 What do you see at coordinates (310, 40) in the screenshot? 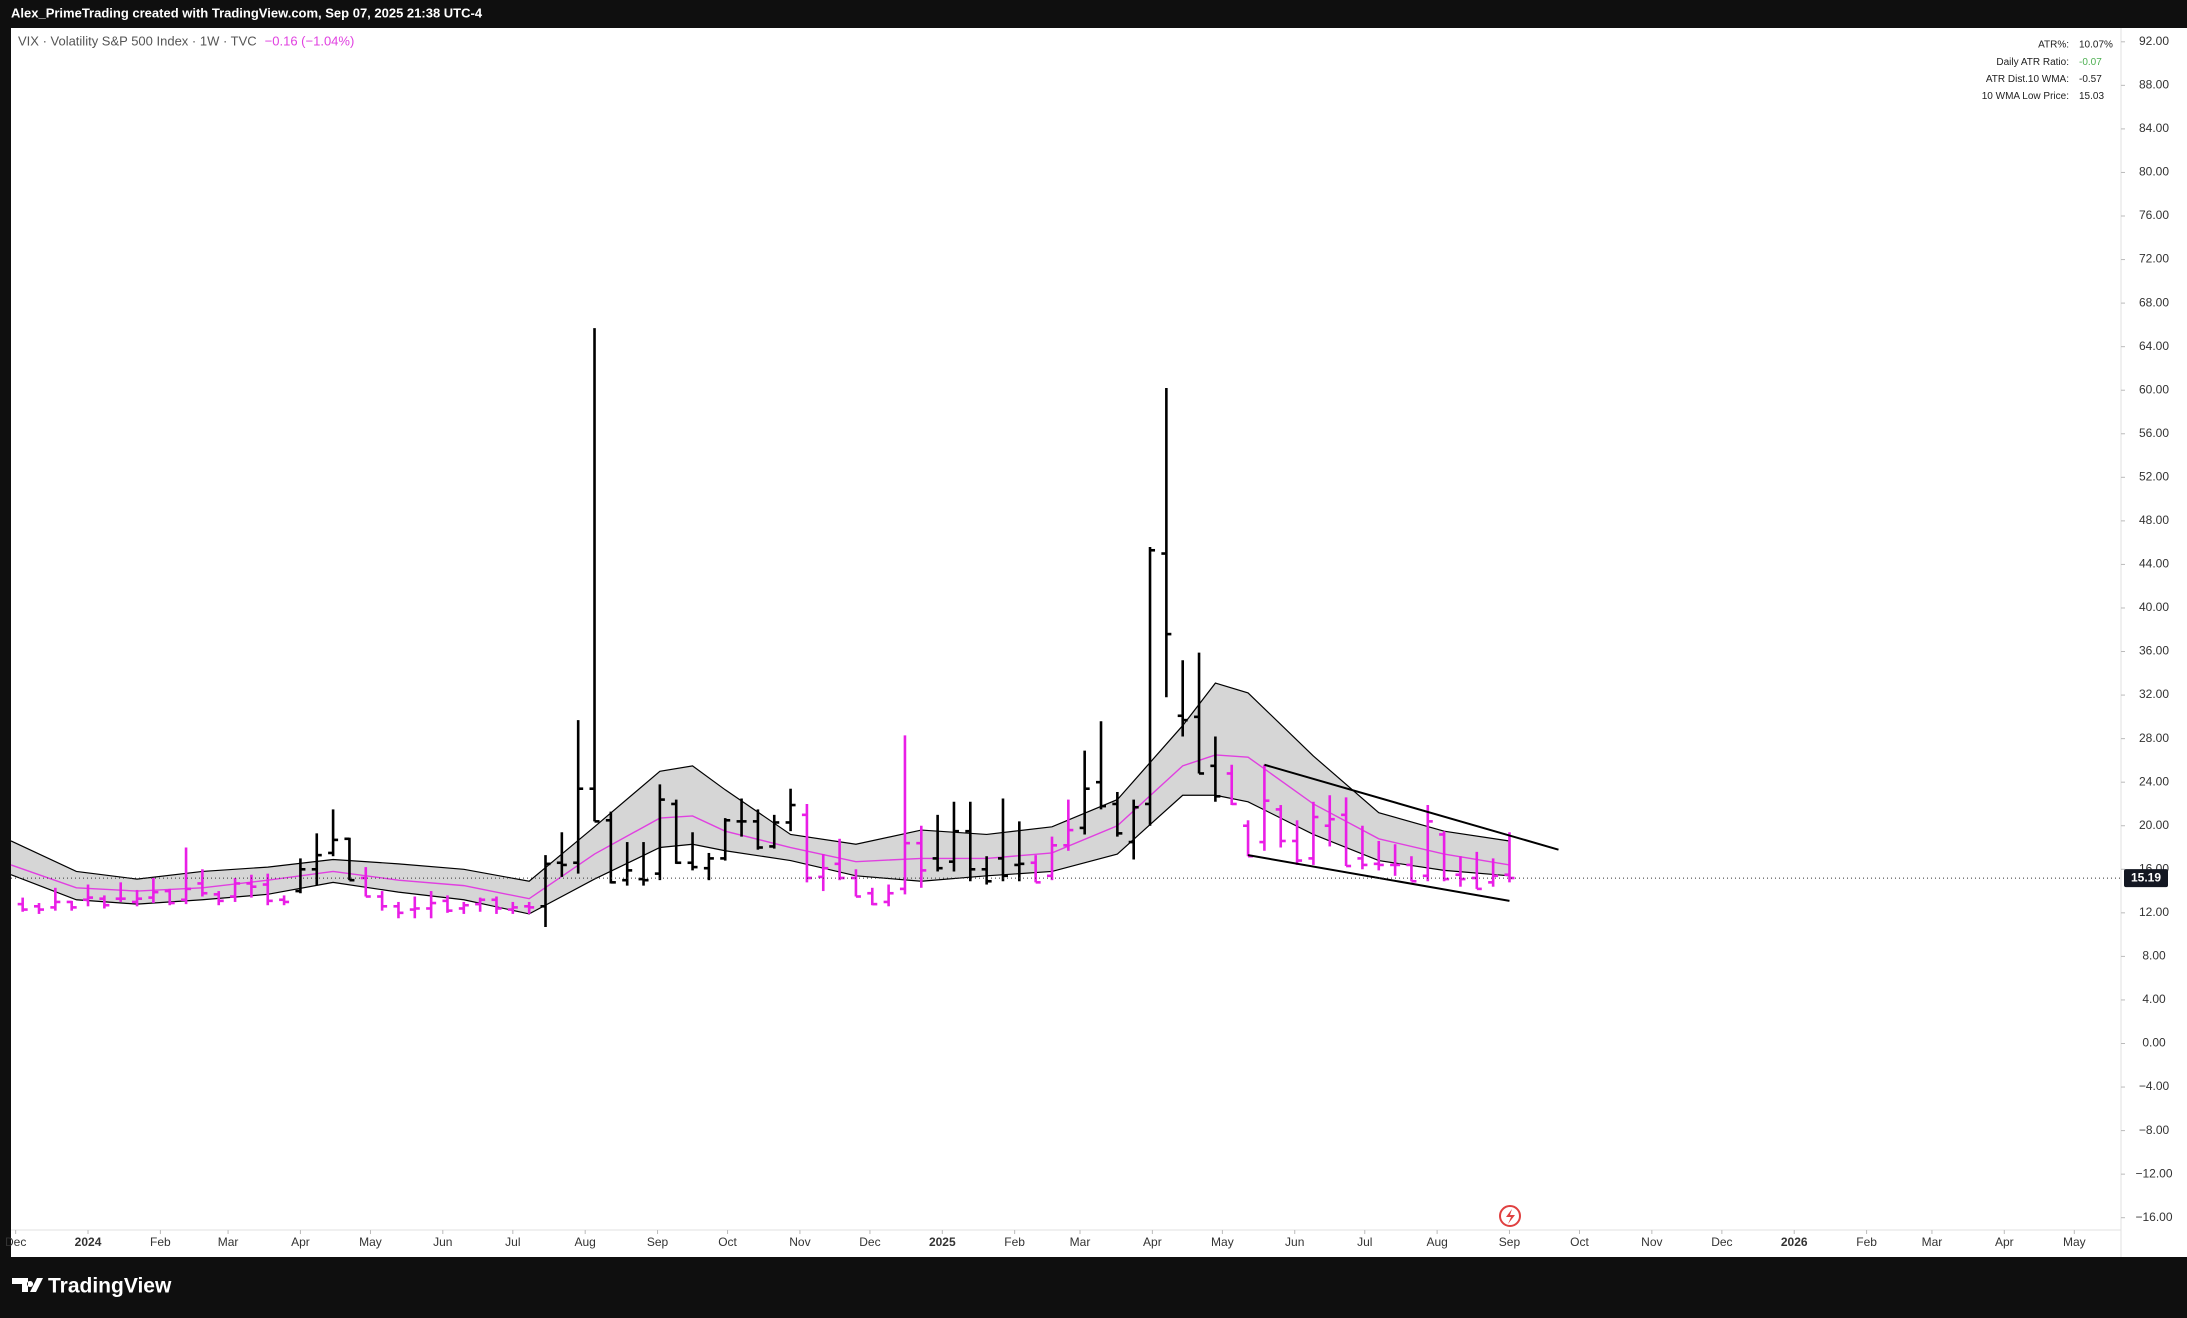
I see `change: −0.16 (−1.04%)` at bounding box center [310, 40].